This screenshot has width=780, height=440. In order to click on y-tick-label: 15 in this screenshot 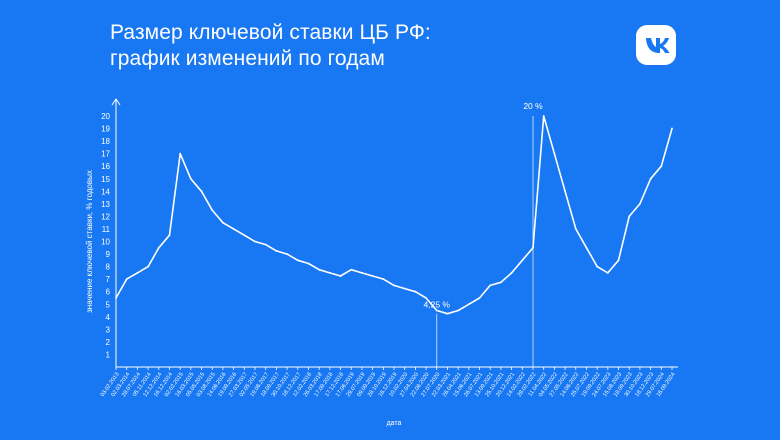, I will do `click(105, 179)`.